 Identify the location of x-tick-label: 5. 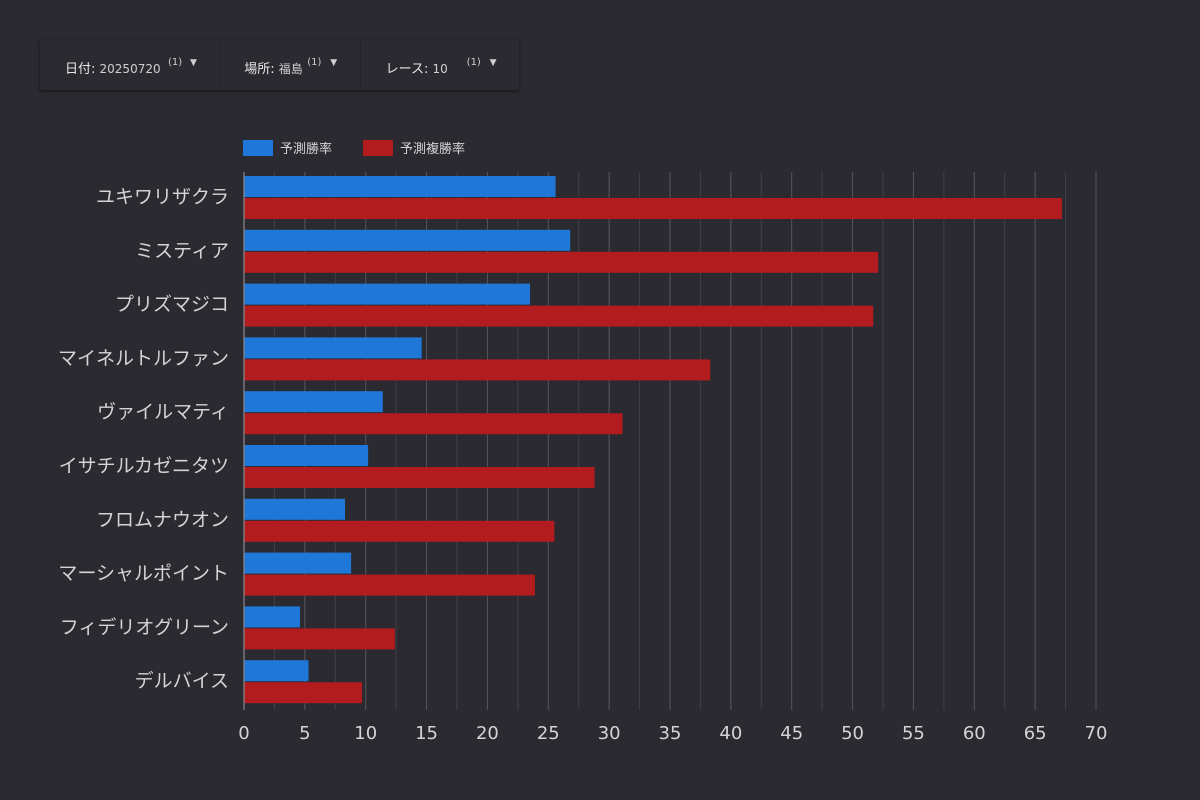
(304, 733).